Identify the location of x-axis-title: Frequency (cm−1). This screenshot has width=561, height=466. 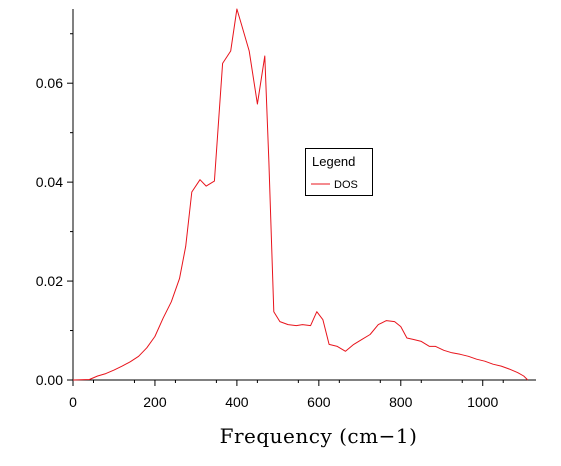
(319, 436).